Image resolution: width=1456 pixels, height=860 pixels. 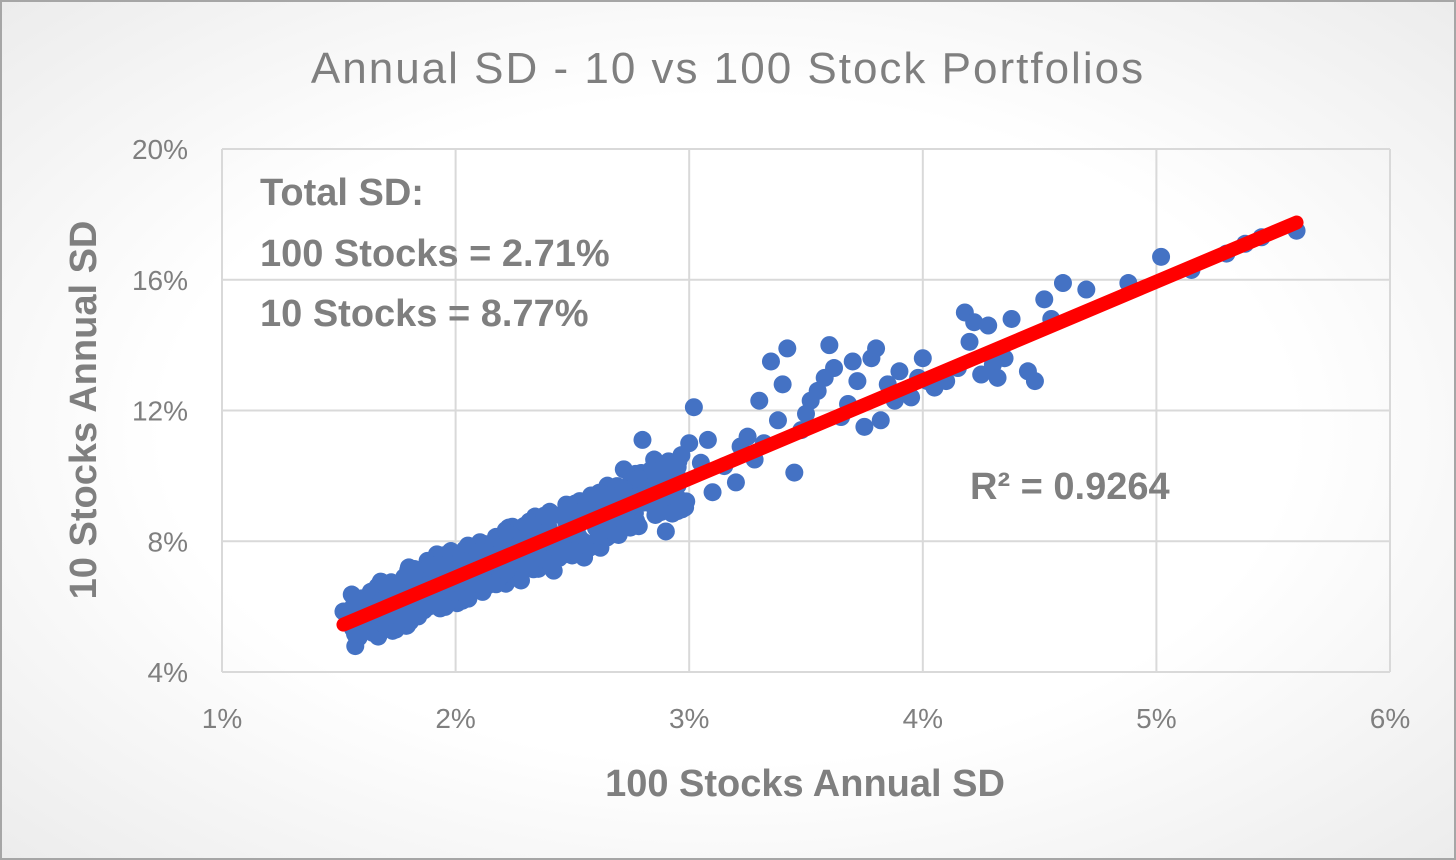 I want to click on y-axis-title: 10 Stocks Annual SD, so click(x=84, y=410).